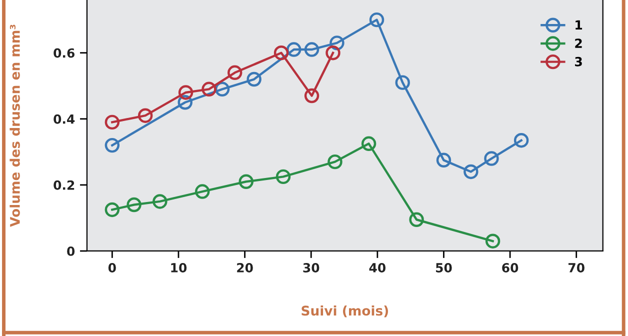  What do you see at coordinates (64, 53) in the screenshot?
I see `y-tick-label: 0.6` at bounding box center [64, 53].